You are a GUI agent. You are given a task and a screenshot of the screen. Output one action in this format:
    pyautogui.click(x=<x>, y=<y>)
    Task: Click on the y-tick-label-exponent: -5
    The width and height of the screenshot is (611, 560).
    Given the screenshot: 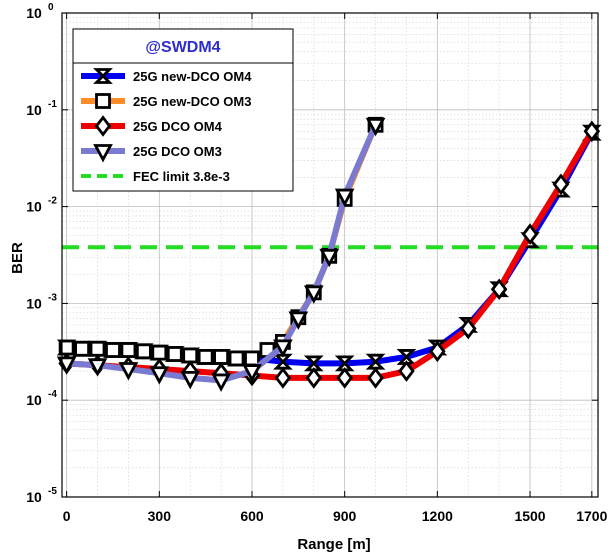 What is the action you would take?
    pyautogui.click(x=52, y=491)
    